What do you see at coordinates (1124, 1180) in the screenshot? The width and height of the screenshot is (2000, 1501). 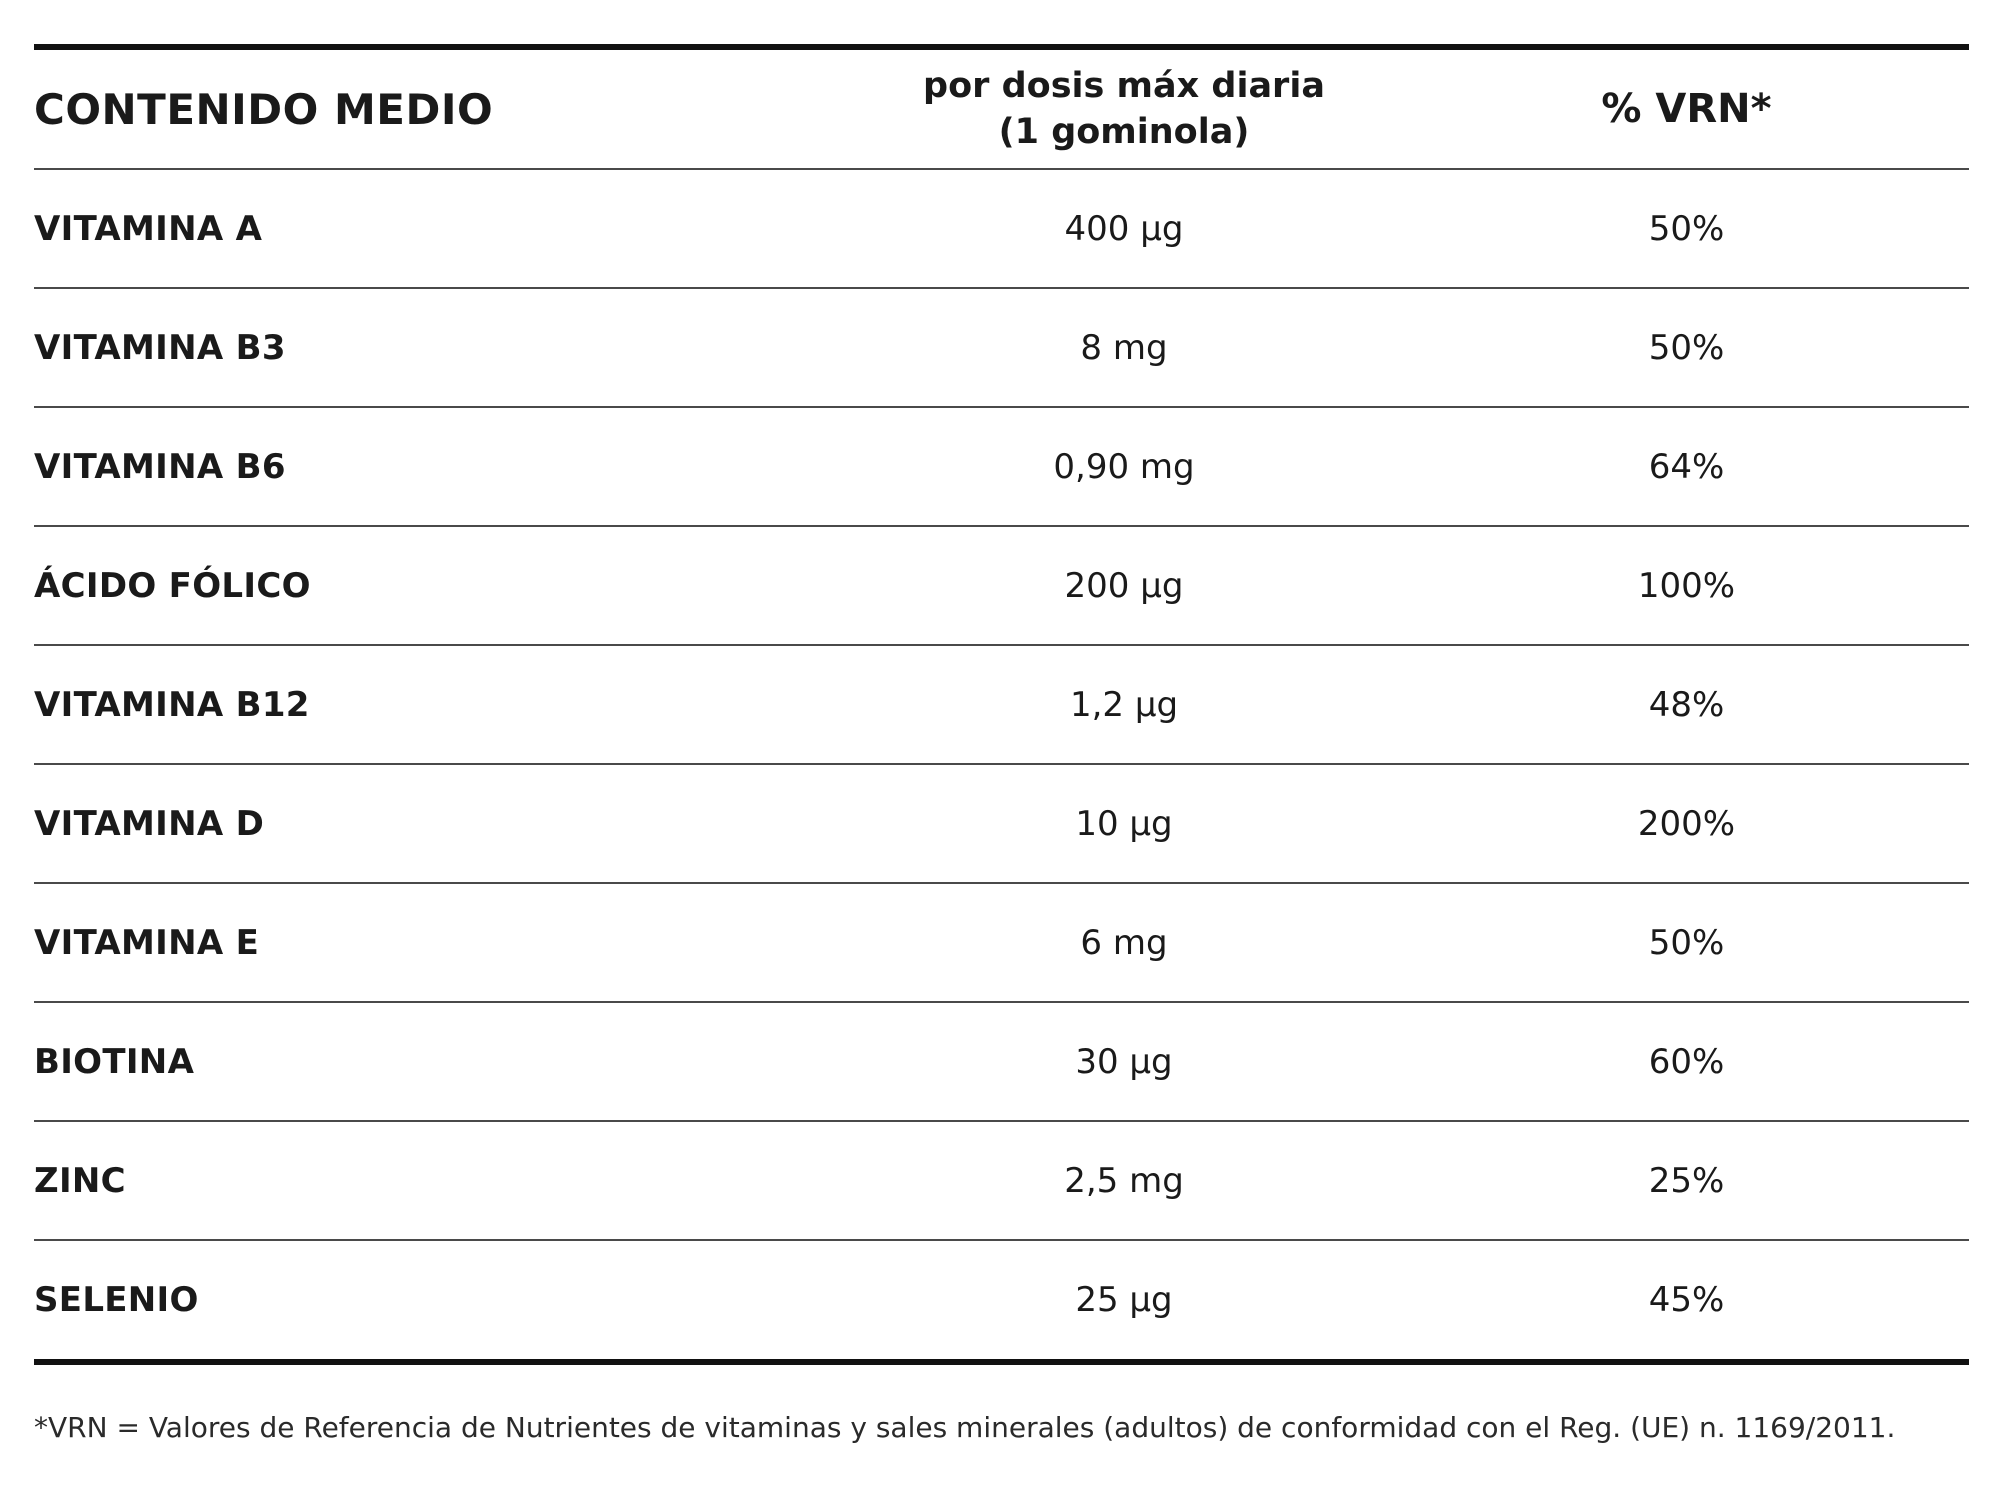 I see `nutrient-dose: 2,5 mg` at bounding box center [1124, 1180].